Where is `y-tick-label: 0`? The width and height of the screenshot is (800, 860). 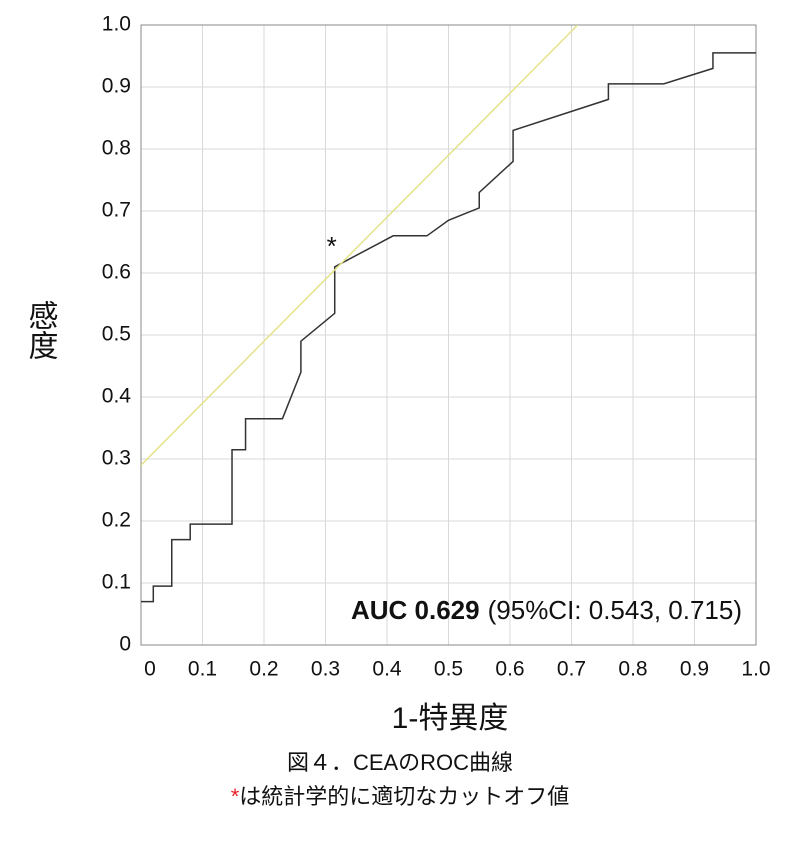
y-tick-label: 0 is located at coordinates (125, 644).